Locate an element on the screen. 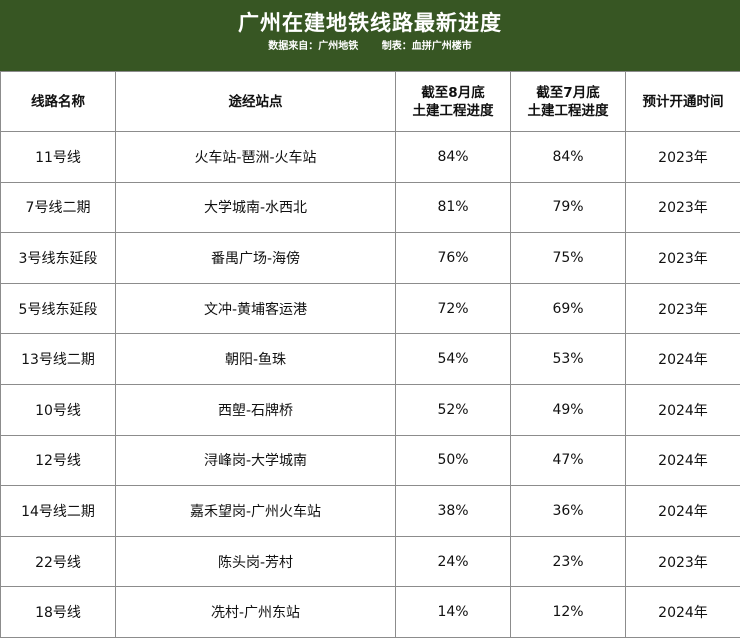 The height and width of the screenshot is (641, 740). jul-progress-cell: 79% is located at coordinates (568, 207).